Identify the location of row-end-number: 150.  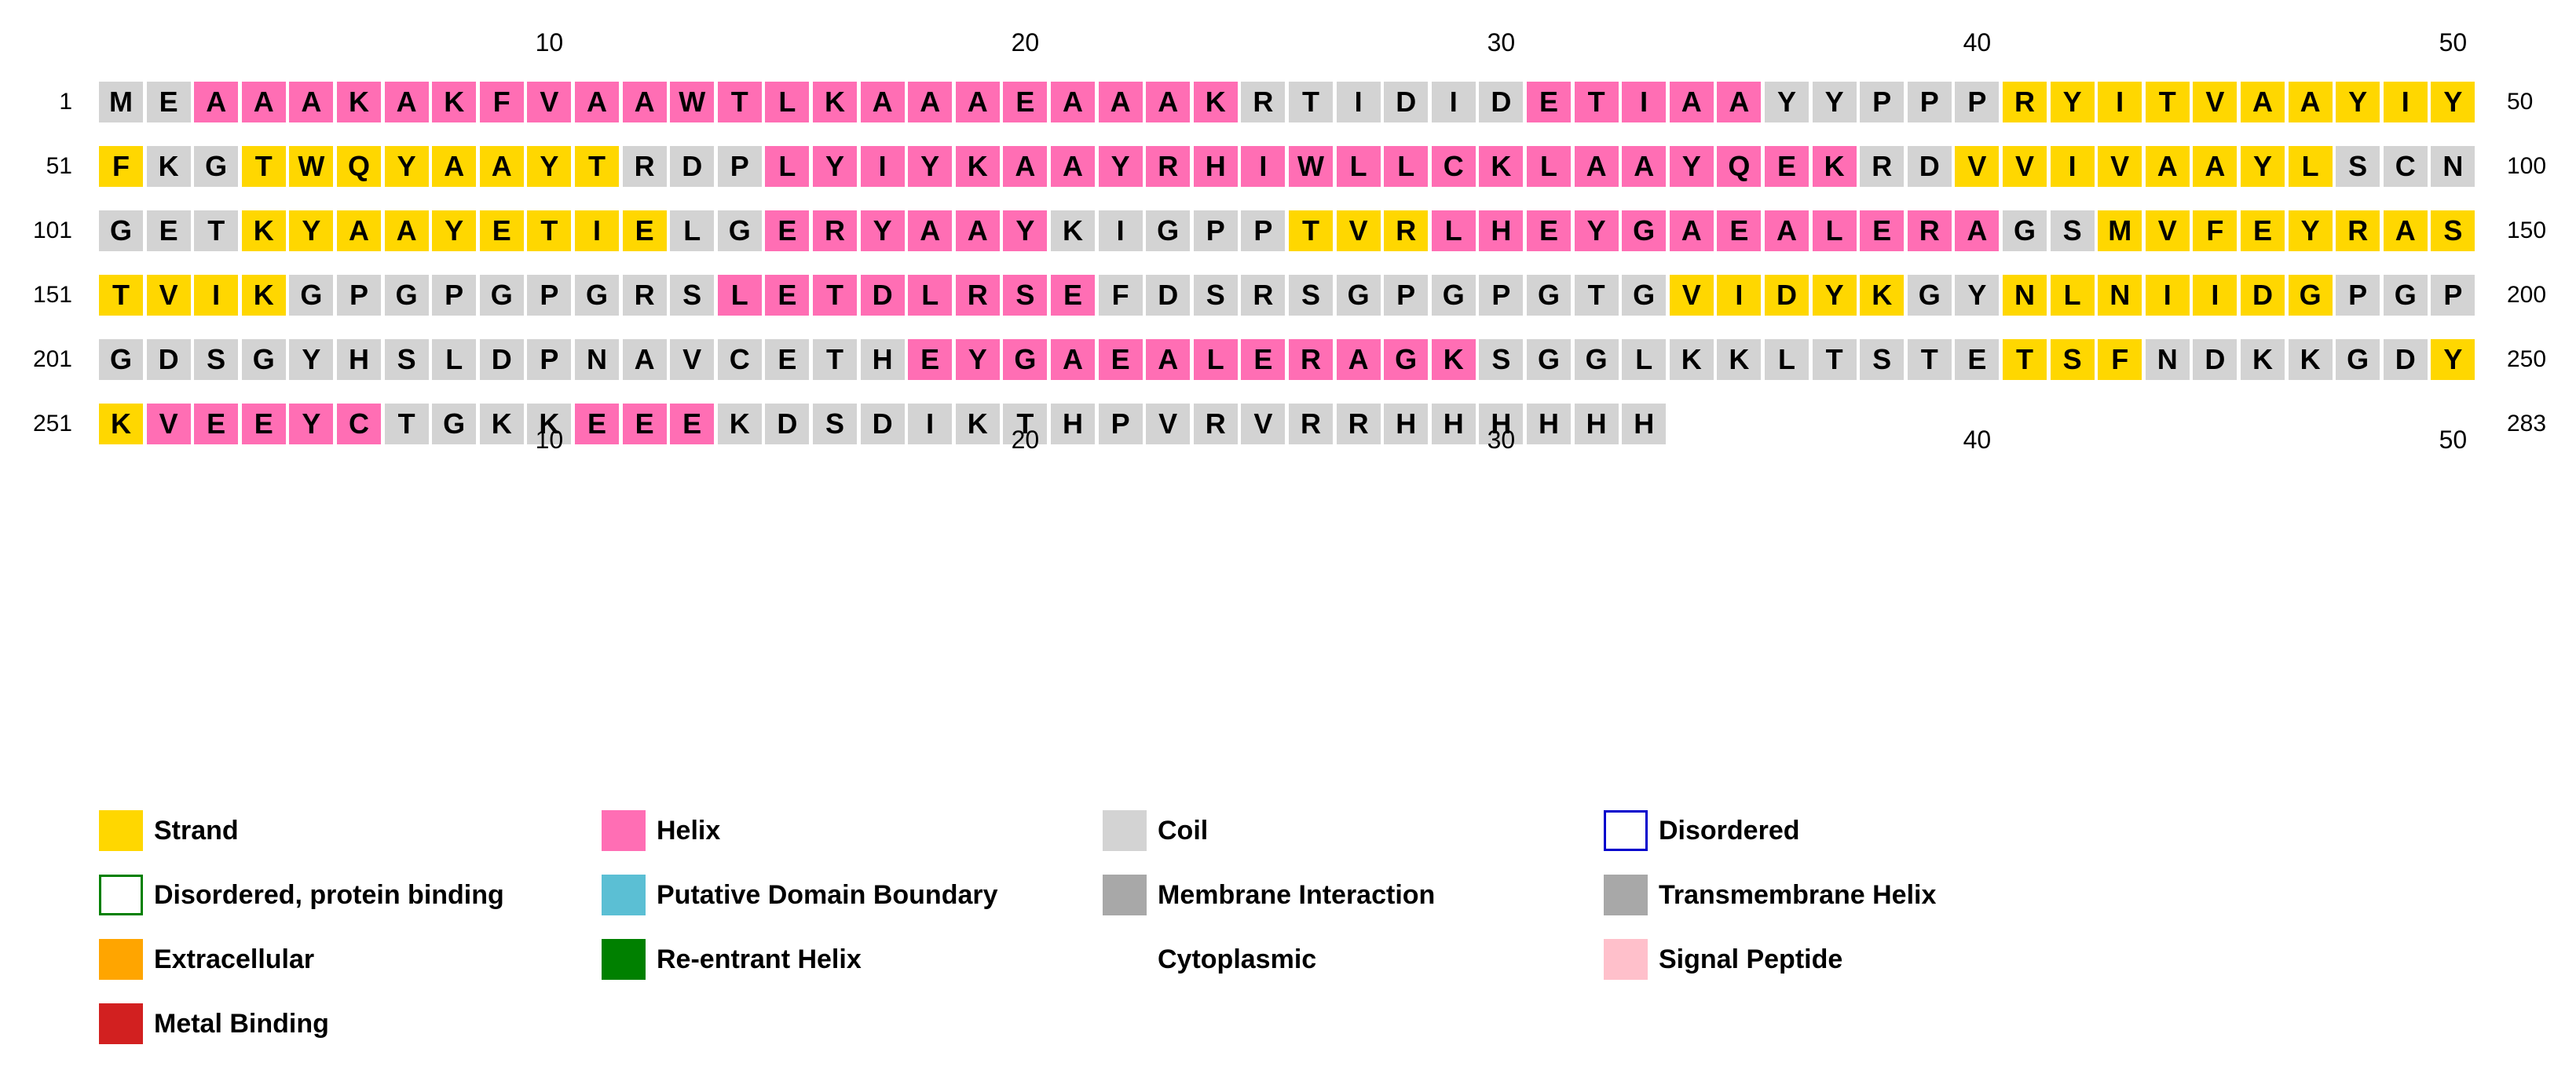
(2527, 230).